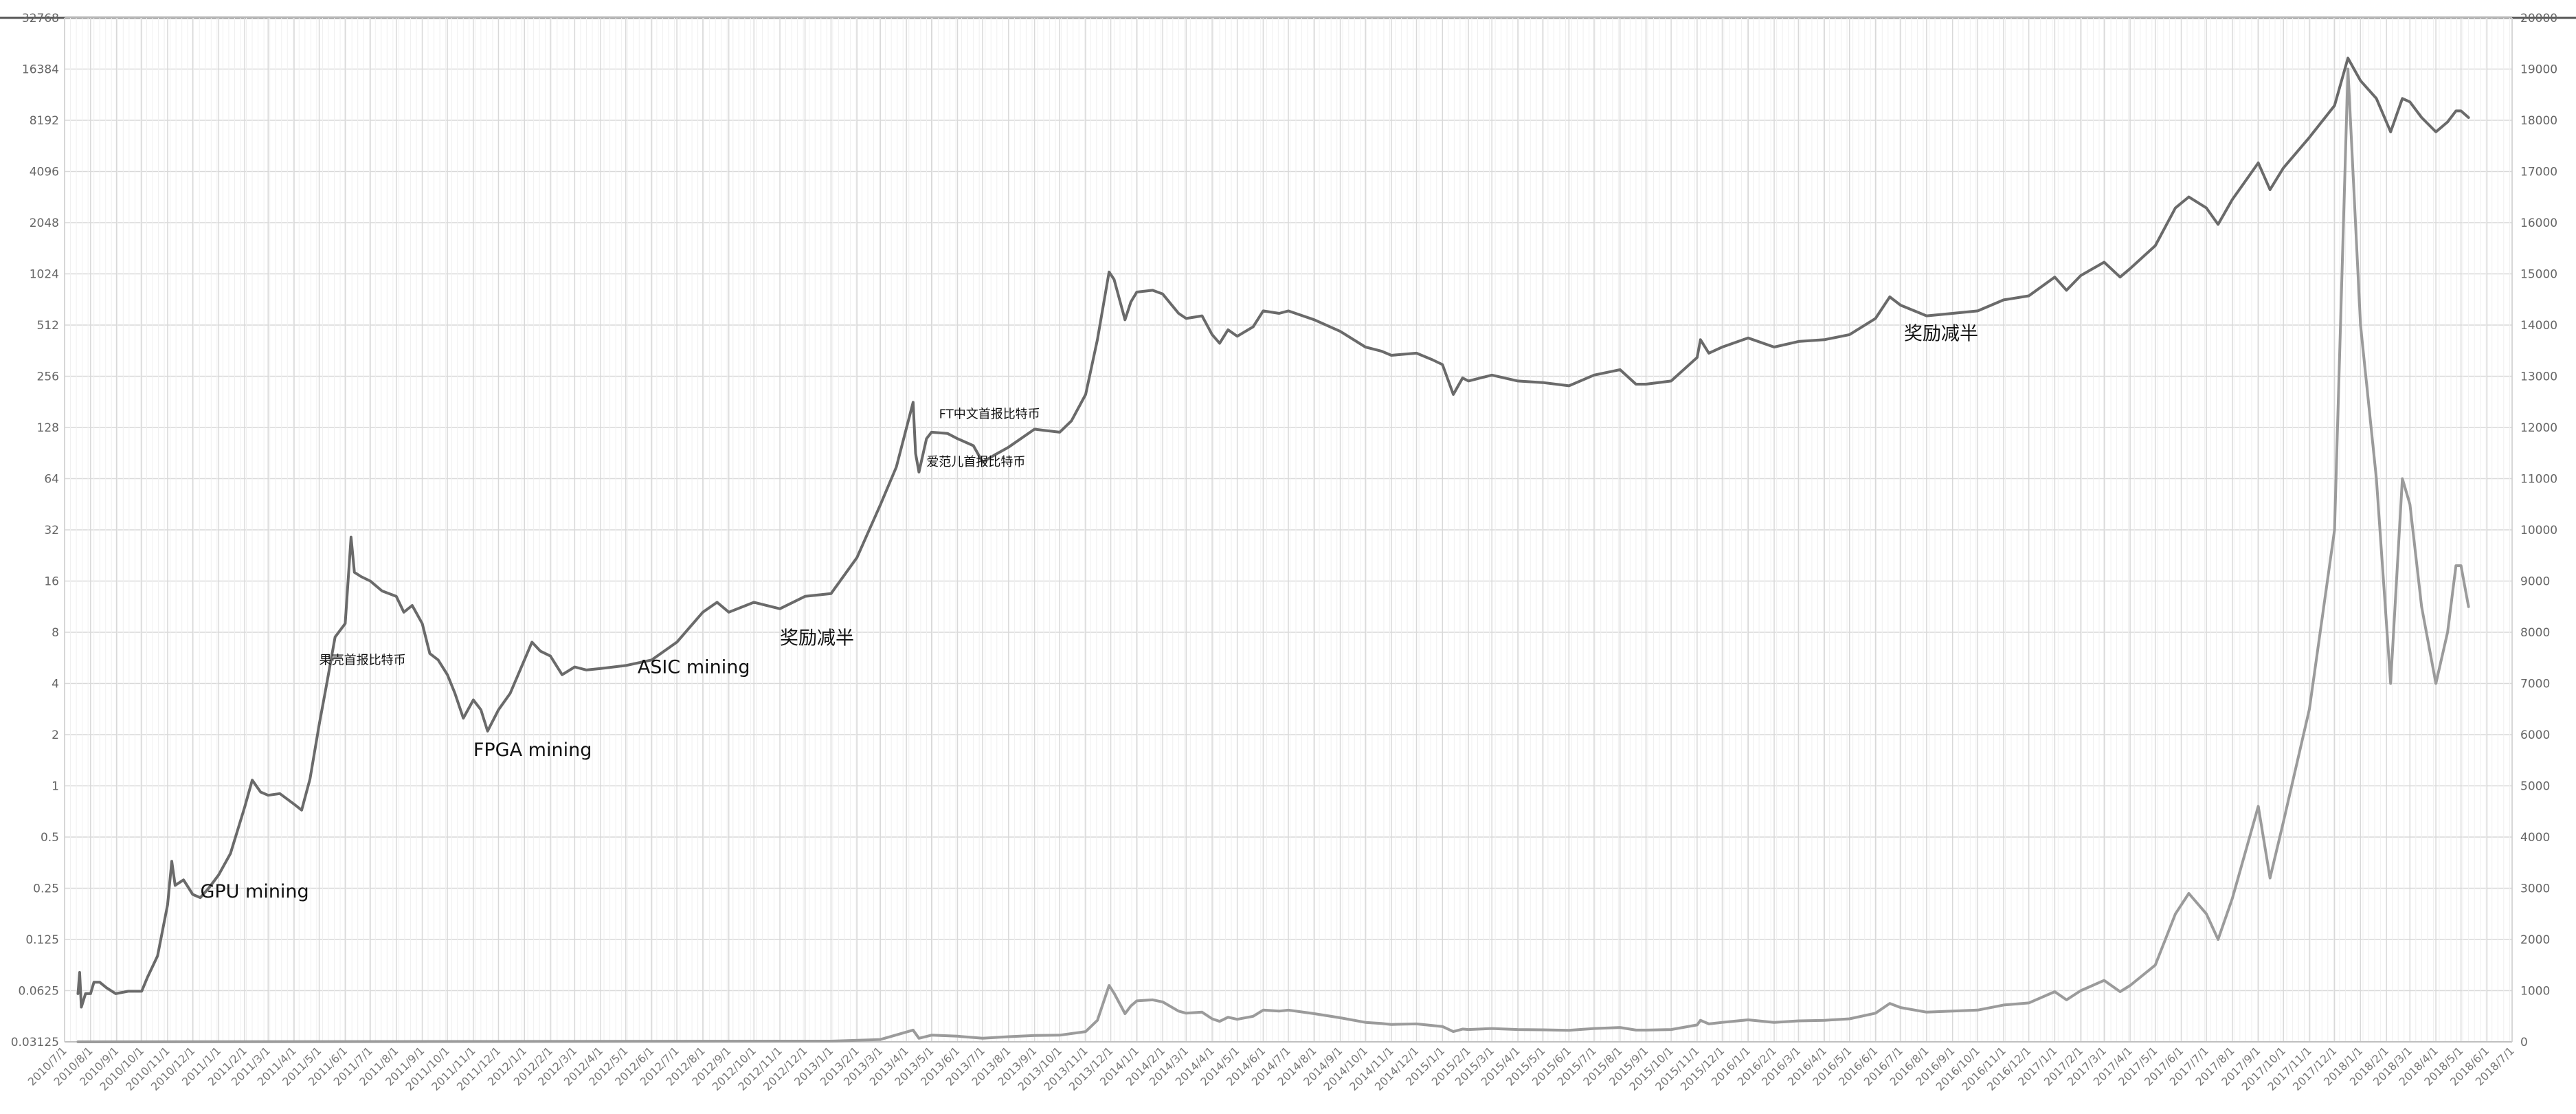  What do you see at coordinates (46, 889) in the screenshot?
I see `left-tick-label: 0.25` at bounding box center [46, 889].